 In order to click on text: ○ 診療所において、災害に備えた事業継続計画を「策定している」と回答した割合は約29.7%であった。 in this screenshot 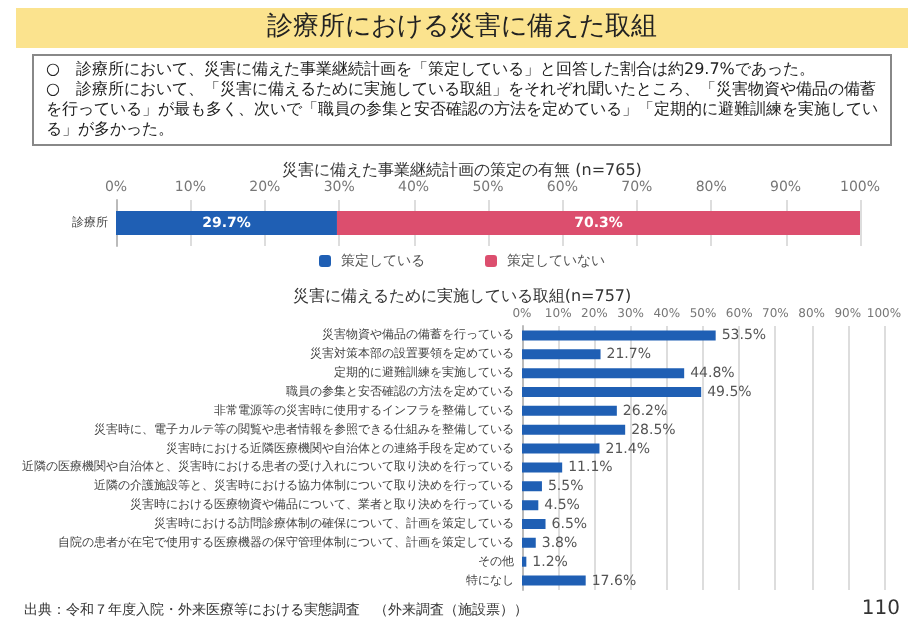, I will do `click(431, 70)`.